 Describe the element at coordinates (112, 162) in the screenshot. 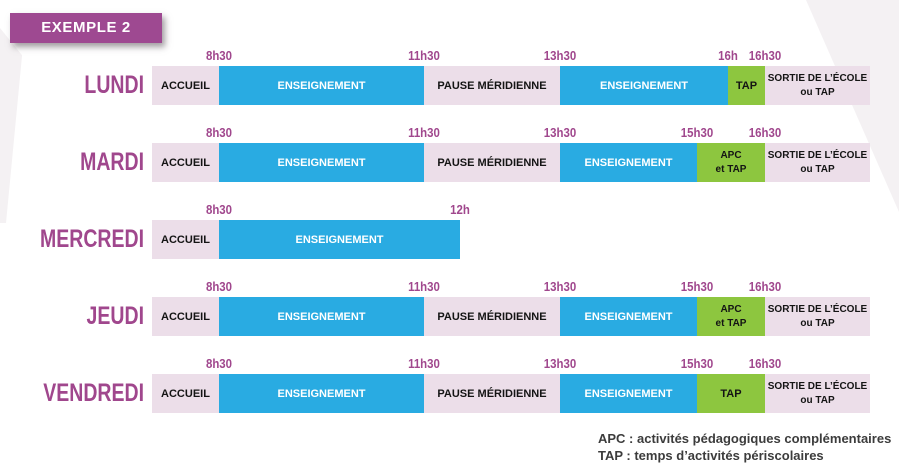

I see `day-label: MARDI` at that location.